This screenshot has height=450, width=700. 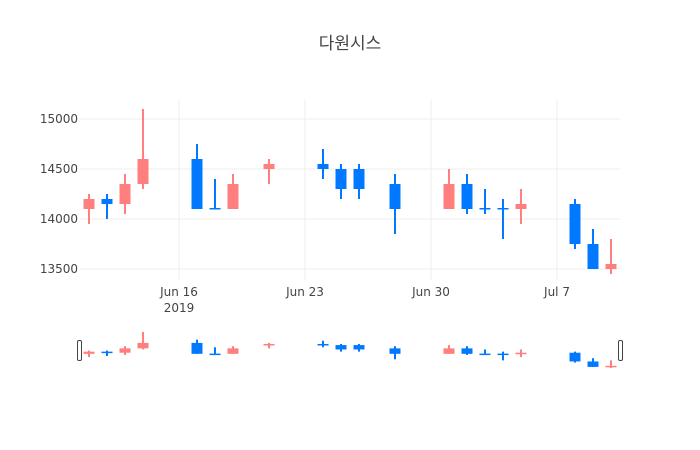 I want to click on range-slider-handle-left, so click(x=79, y=350).